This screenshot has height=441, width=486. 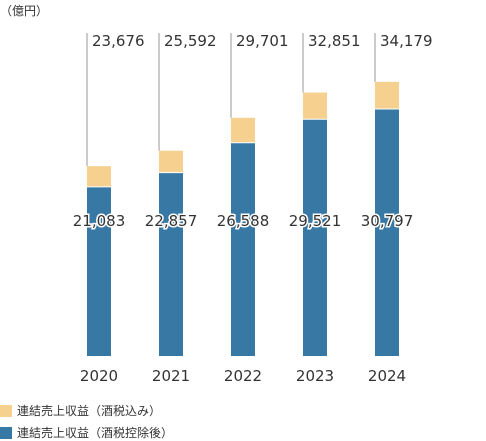 I want to click on category-label-2021: 2021, so click(x=171, y=376).